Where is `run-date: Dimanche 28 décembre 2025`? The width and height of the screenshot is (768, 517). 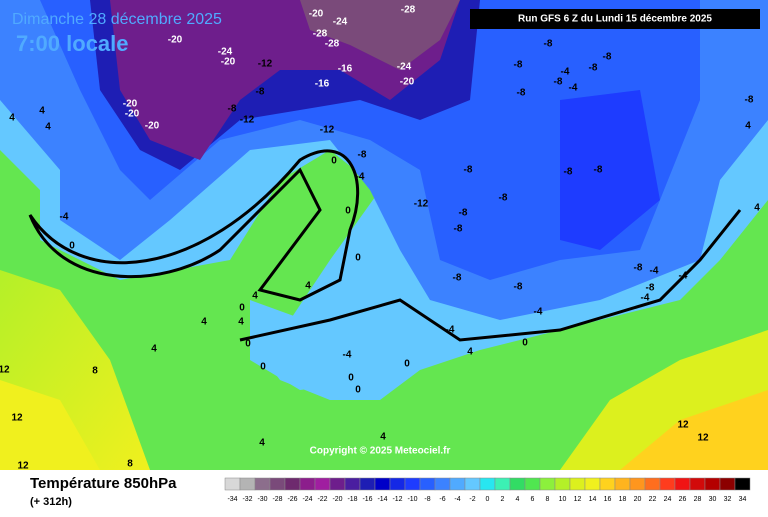
run-date: Dimanche 28 décembre 2025 is located at coordinates (117, 19).